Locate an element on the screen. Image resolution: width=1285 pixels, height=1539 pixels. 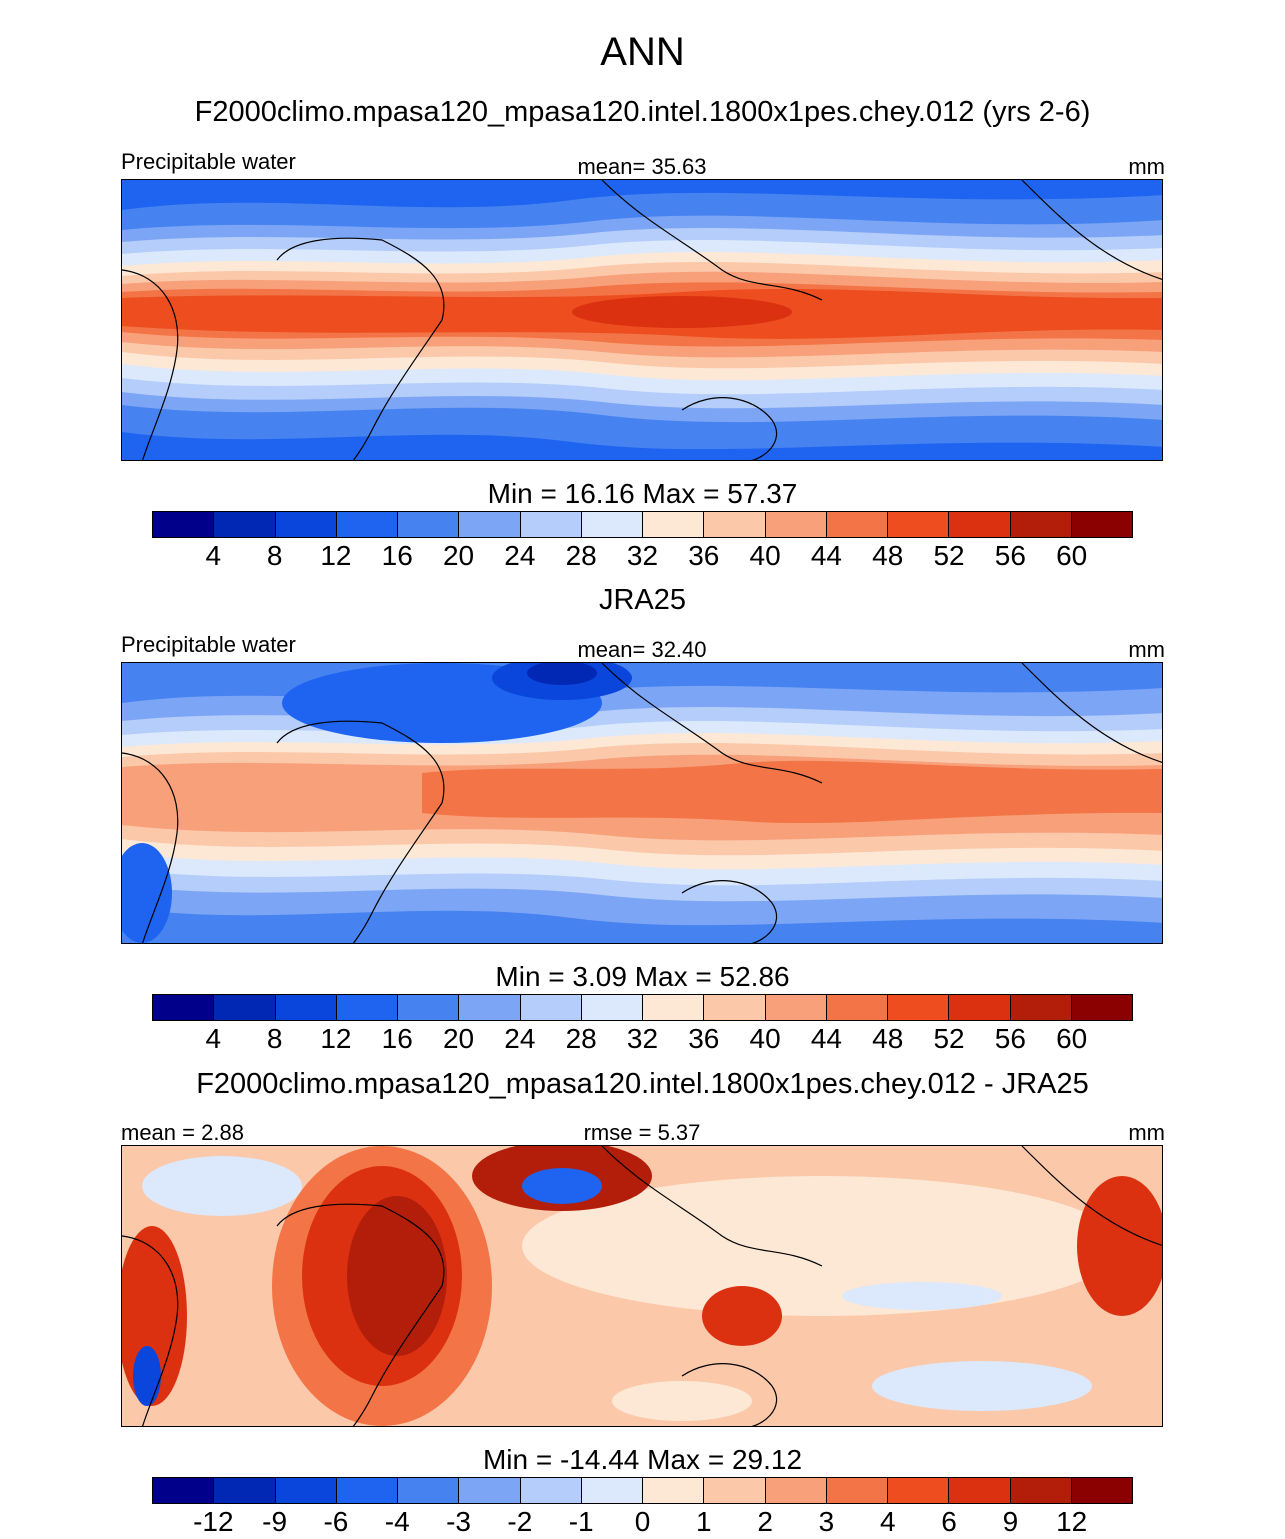
colorbar-tick-label: 2 is located at coordinates (765, 1521).